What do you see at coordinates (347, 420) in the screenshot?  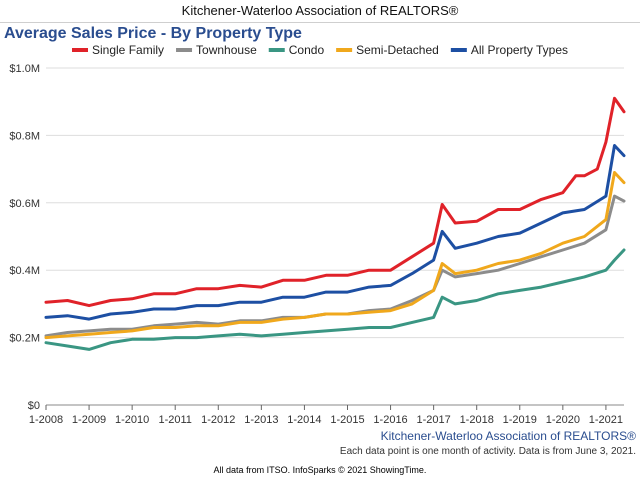 I see `x-tick-label: 1-2015` at bounding box center [347, 420].